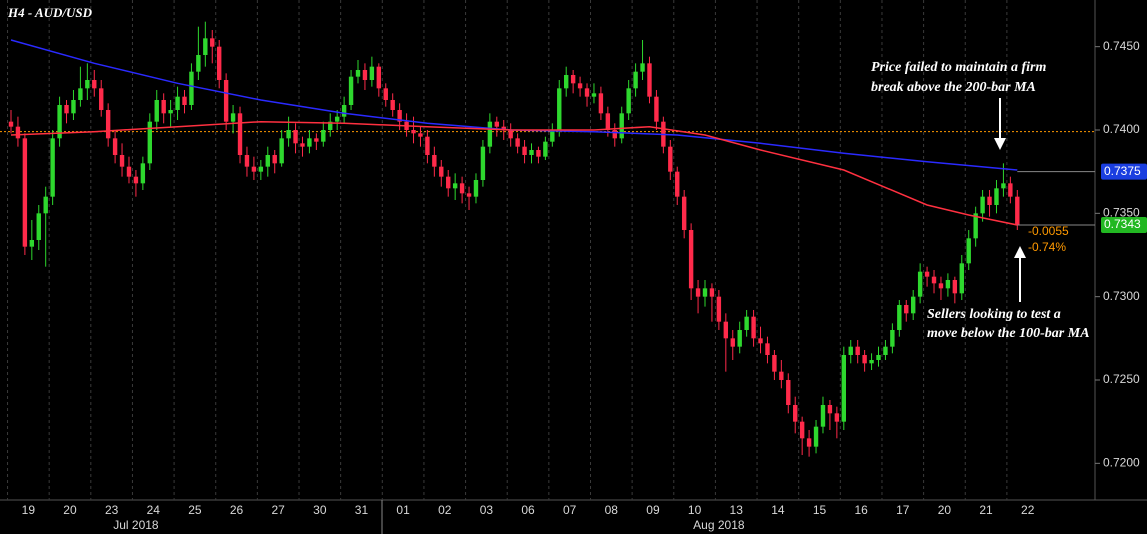  Describe the element at coordinates (1121, 46) in the screenshot. I see `y-tick-label: 0.7450` at that location.